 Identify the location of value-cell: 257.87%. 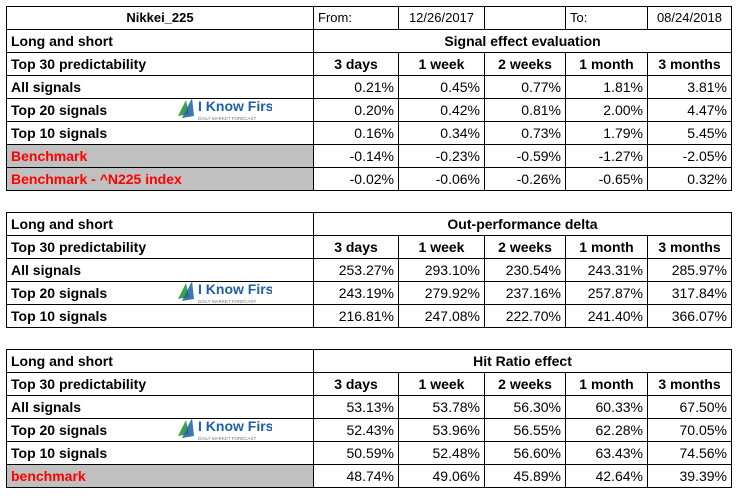
(606, 293).